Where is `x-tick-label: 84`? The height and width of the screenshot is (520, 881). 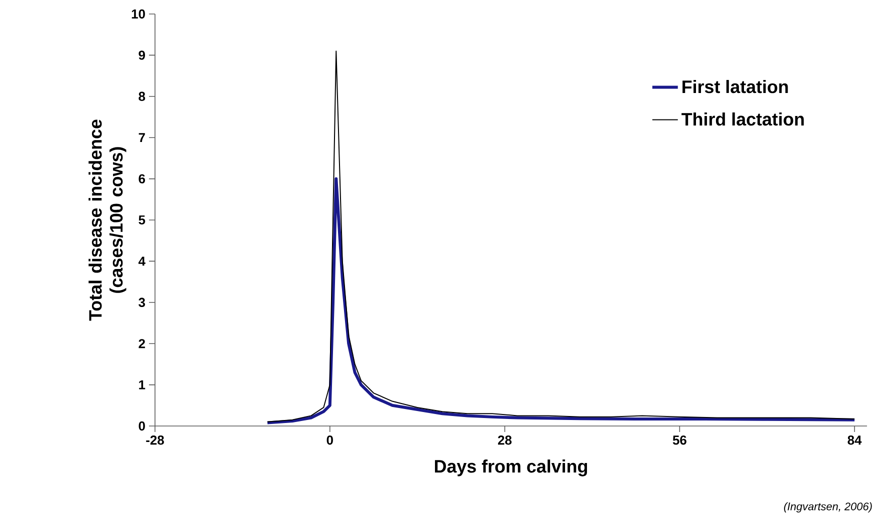
x-tick-label: 84 is located at coordinates (855, 440).